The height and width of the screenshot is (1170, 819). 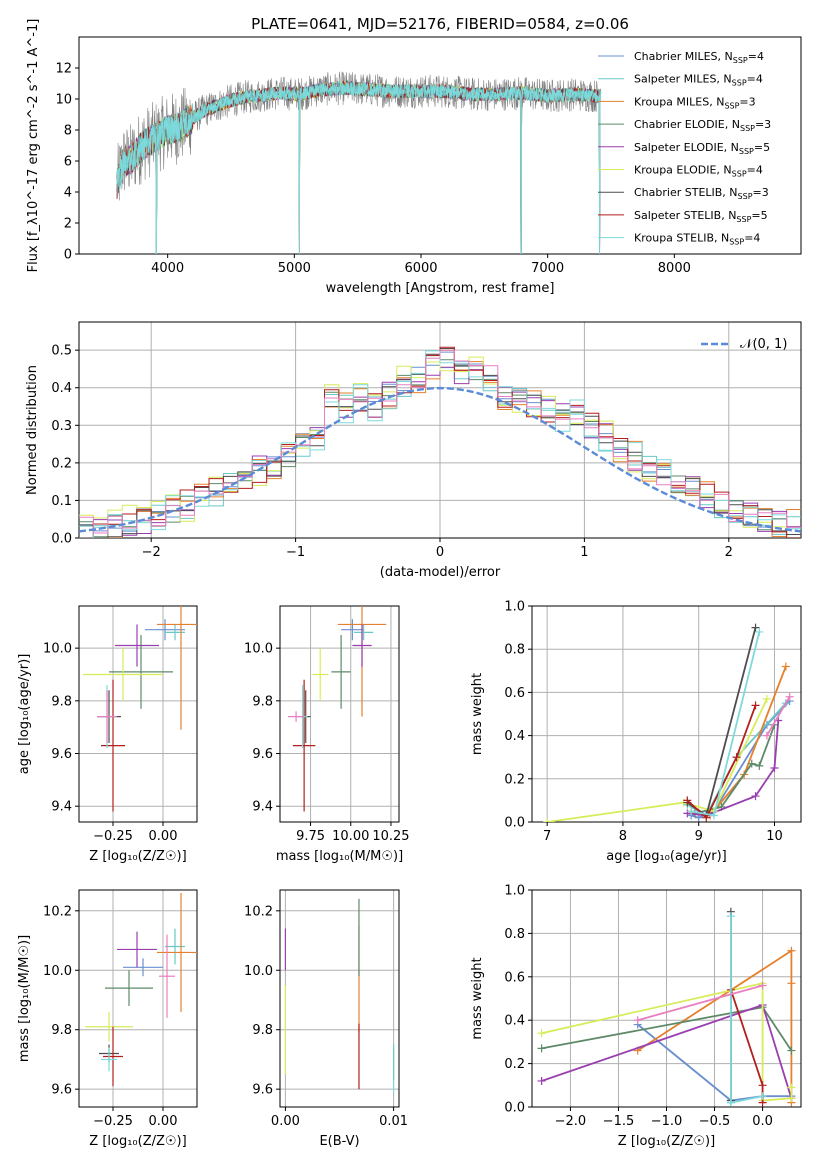 I want to click on legend-entry: Salpeter STELIB, NSSP=5, so click(x=701, y=216).